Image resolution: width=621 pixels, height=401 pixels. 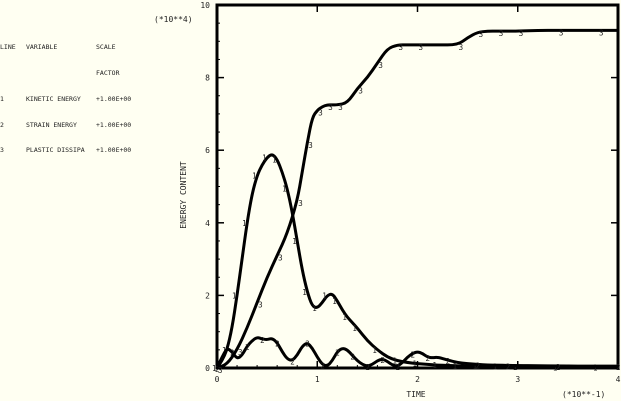 I want to click on y-tick-label: 10, so click(x=205, y=5).